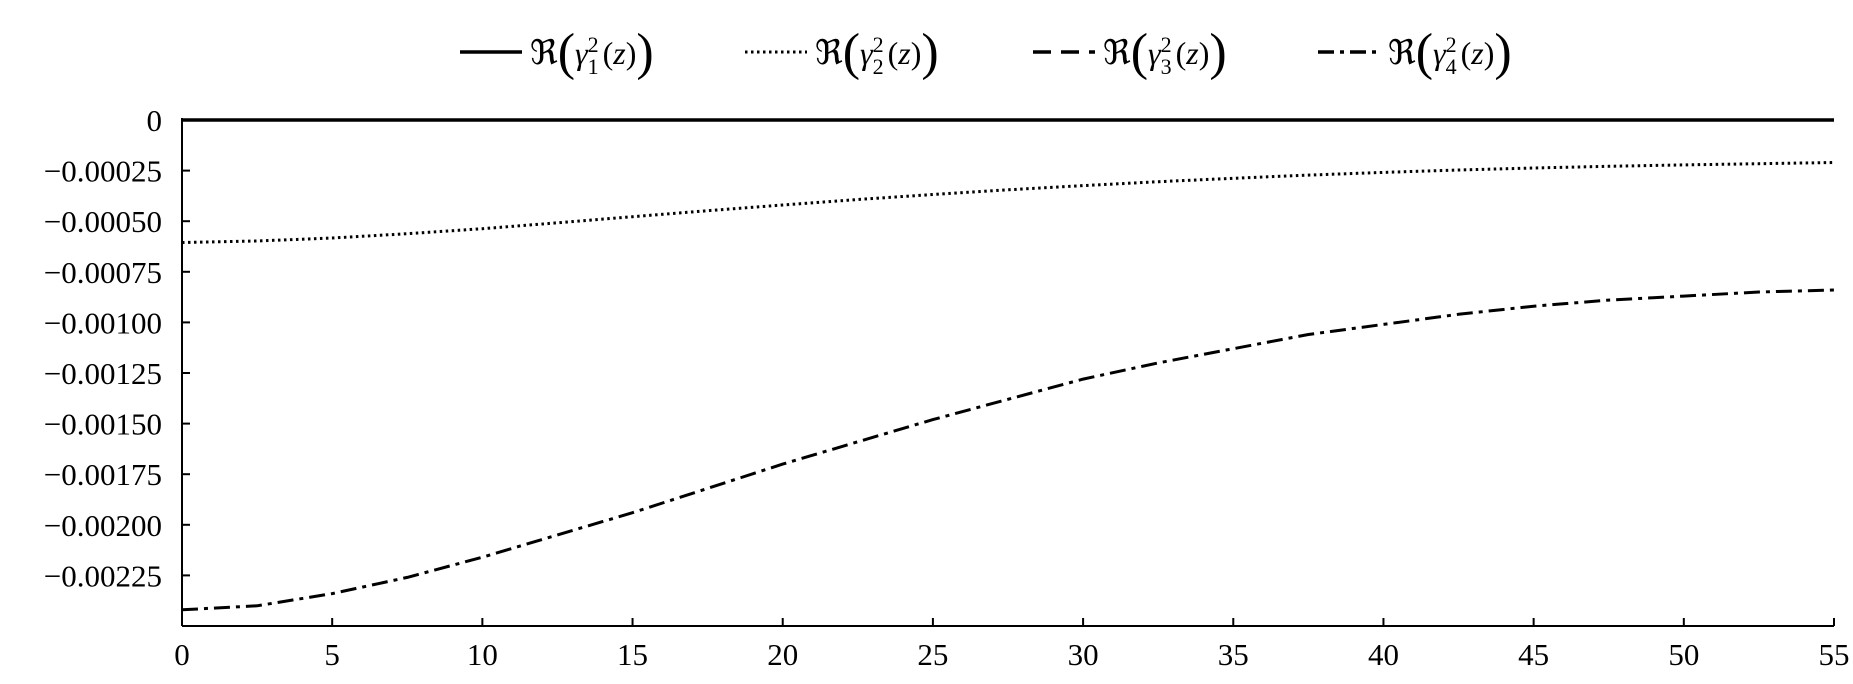  Describe the element at coordinates (1083, 654) in the screenshot. I see `x-tick-label: 30` at that location.